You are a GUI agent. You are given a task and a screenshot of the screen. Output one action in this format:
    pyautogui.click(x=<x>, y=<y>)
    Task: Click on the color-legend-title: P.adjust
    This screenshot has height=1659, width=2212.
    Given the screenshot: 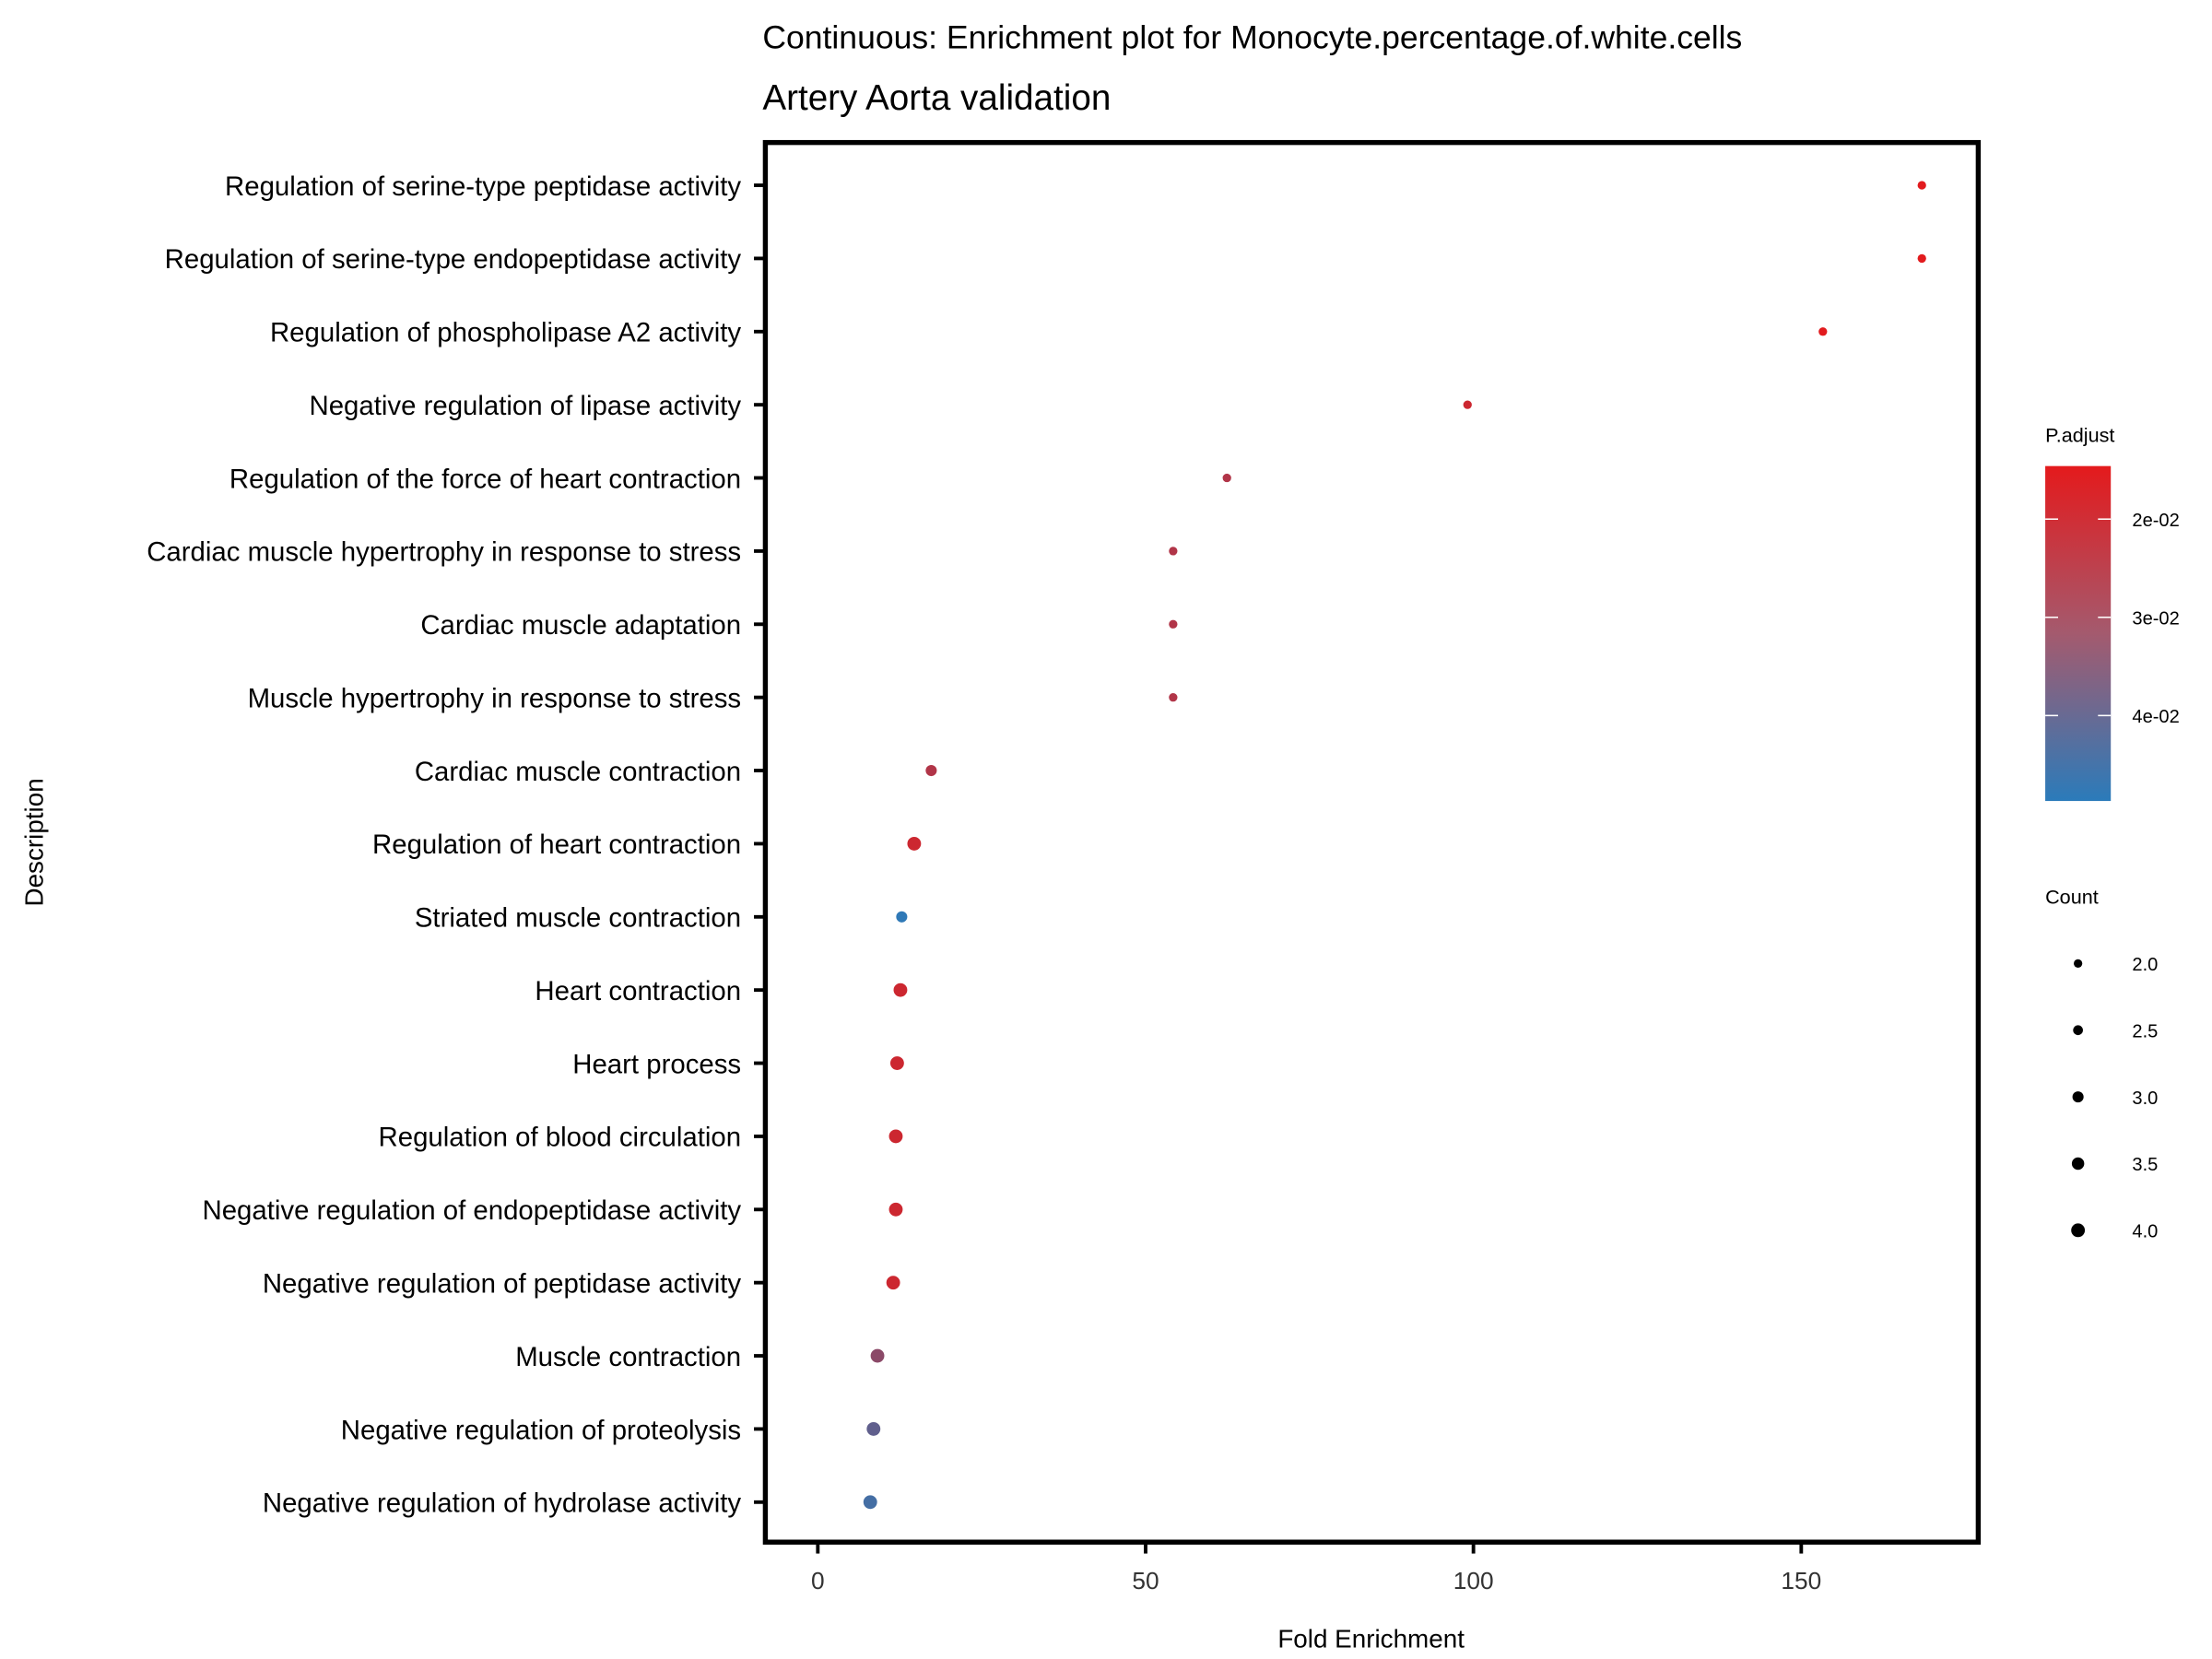 What is the action you would take?
    pyautogui.click(x=2079, y=434)
    